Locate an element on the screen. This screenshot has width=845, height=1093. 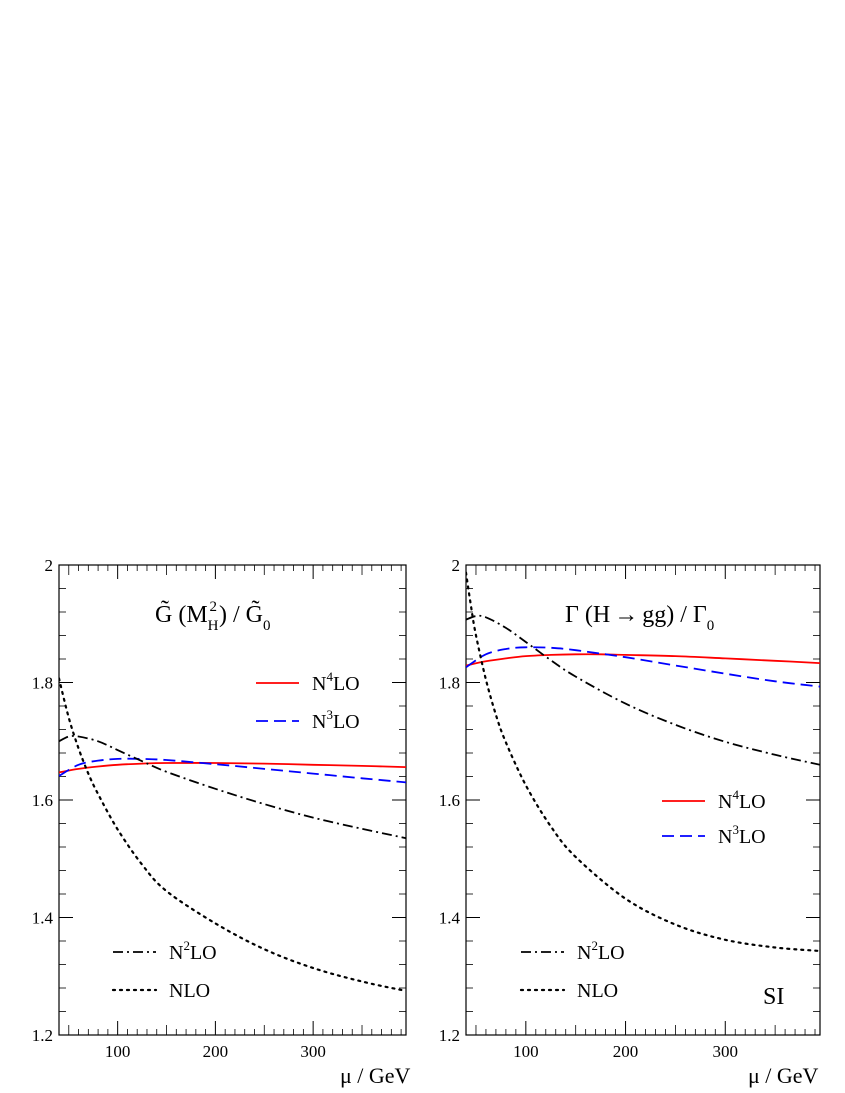
title-part: Γ (H is located at coordinates (587, 615).